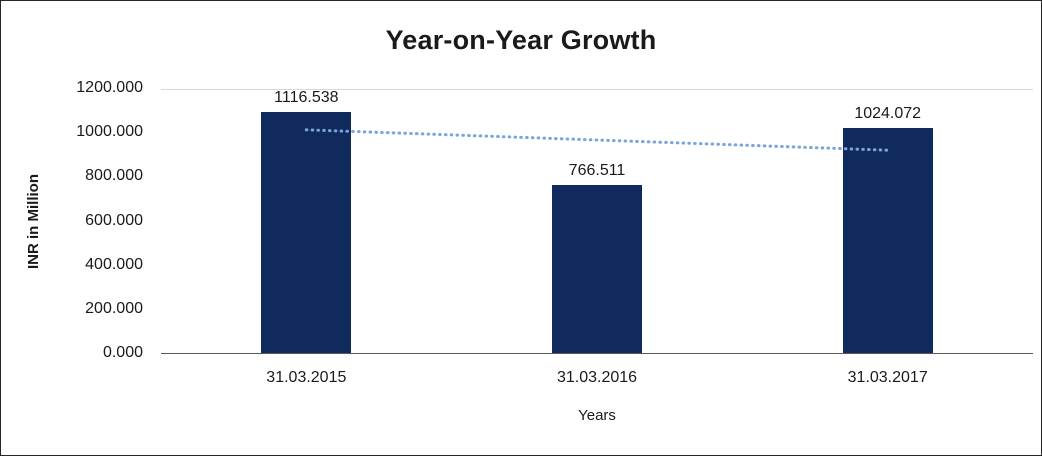  Describe the element at coordinates (114, 176) in the screenshot. I see `y-tick-label: 800.000` at that location.